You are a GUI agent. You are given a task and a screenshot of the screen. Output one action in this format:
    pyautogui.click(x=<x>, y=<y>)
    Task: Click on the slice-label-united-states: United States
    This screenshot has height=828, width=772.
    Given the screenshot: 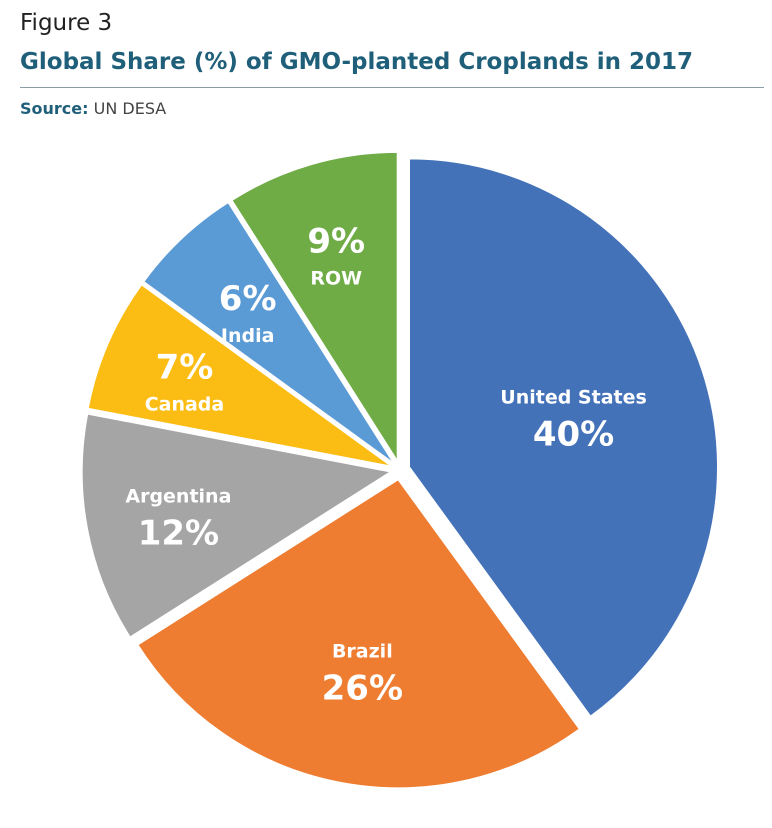 What is the action you would take?
    pyautogui.click(x=573, y=398)
    